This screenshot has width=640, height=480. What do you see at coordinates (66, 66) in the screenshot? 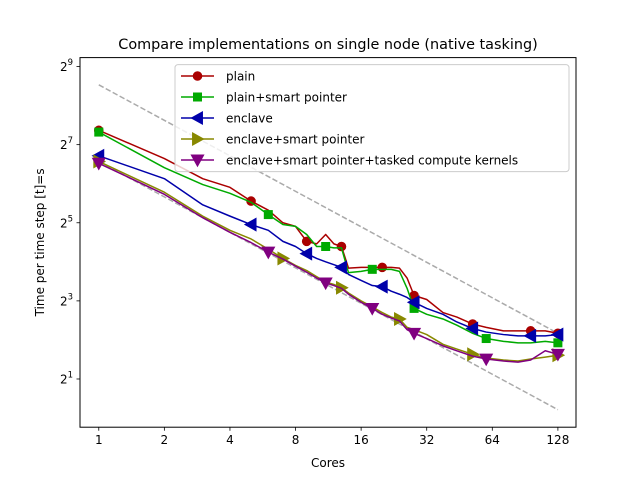
I see `y-tick-label: 29` at bounding box center [66, 66].